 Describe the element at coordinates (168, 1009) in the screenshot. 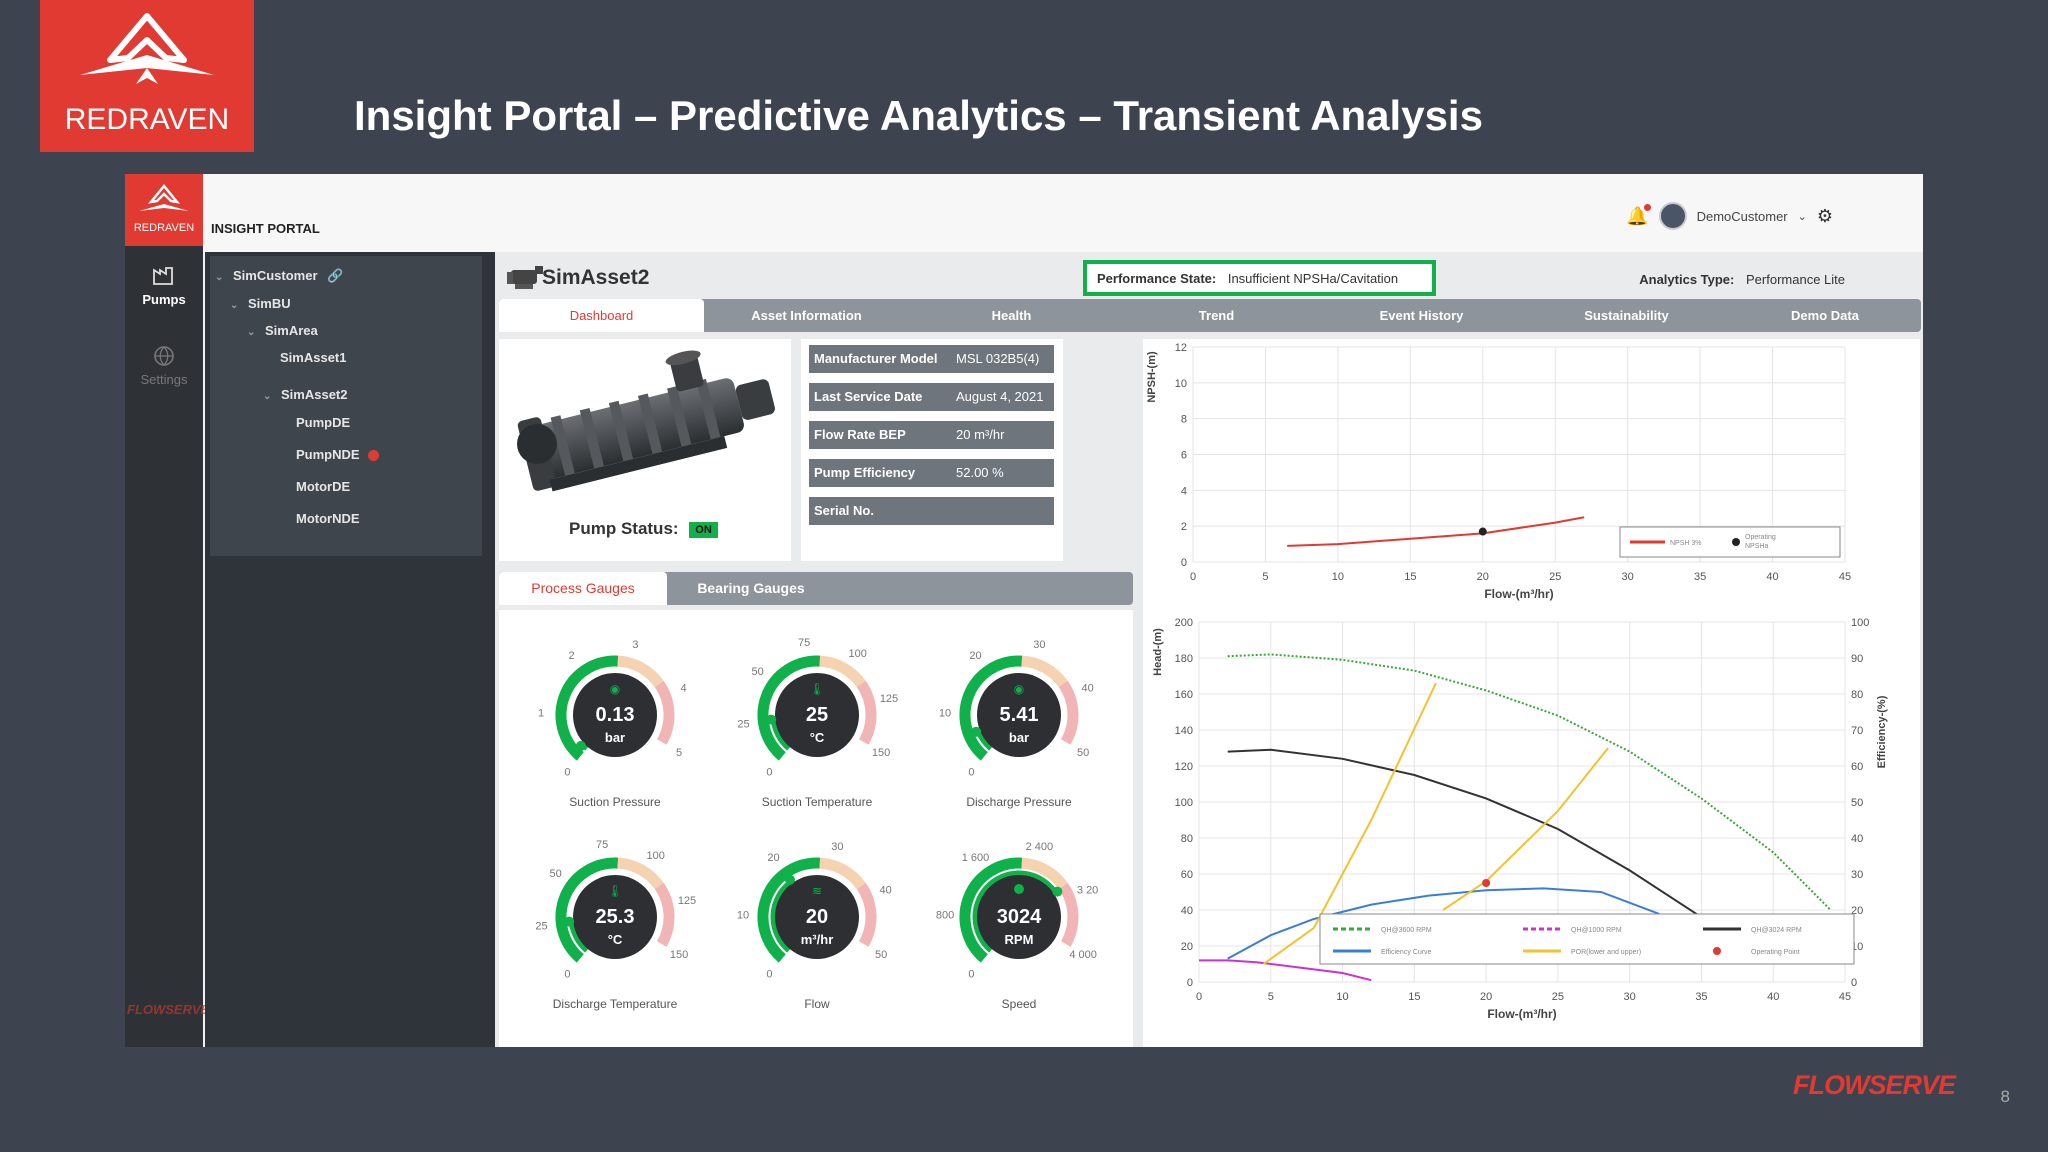

I see `rail-footer-logo: FLOWSERVE` at that location.